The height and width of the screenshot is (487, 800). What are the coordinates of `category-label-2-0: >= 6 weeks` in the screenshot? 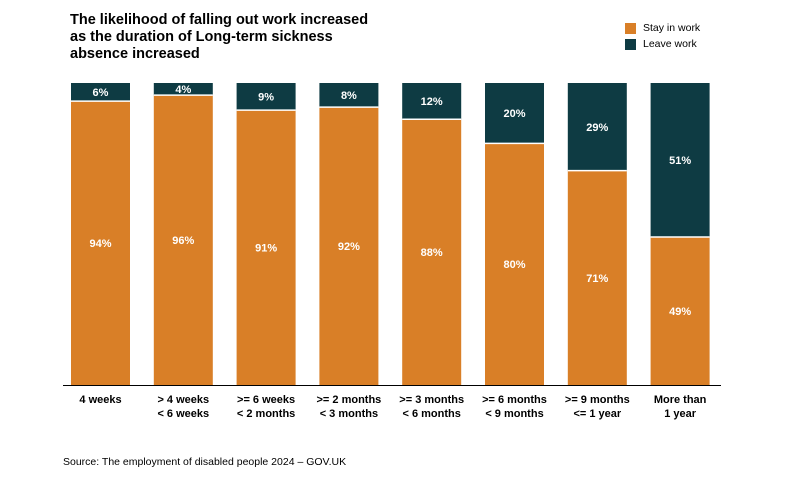 It's located at (266, 400).